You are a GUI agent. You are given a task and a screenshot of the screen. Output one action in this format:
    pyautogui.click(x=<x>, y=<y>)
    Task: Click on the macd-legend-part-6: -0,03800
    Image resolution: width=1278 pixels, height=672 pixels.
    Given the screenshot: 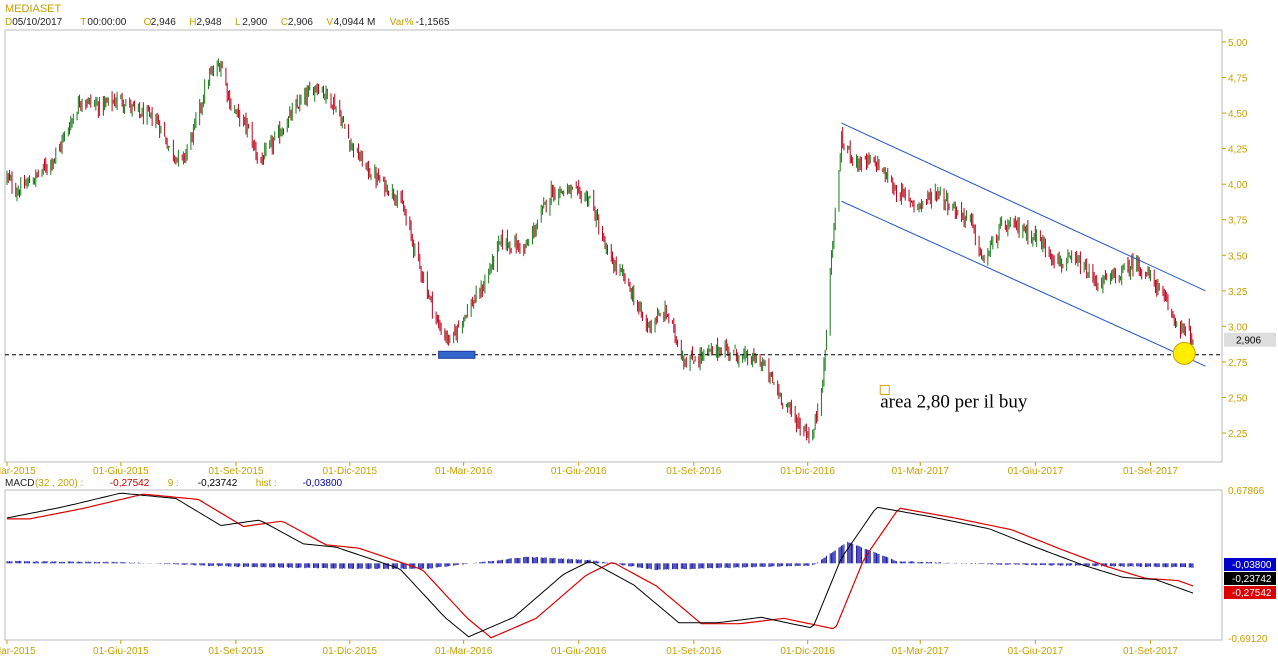 What is the action you would take?
    pyautogui.click(x=323, y=483)
    